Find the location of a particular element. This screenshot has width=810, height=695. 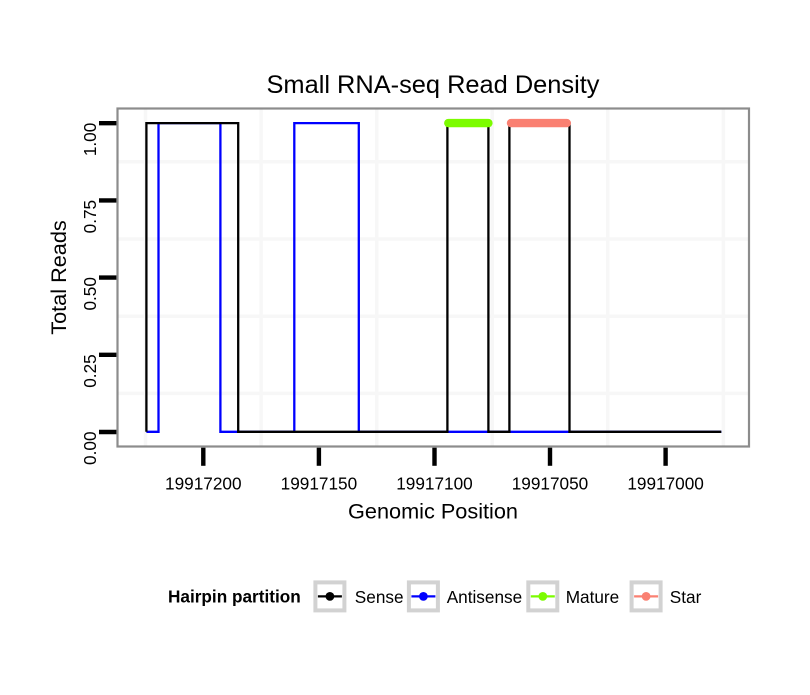

svg-text: 19917000 is located at coordinates (665, 484).